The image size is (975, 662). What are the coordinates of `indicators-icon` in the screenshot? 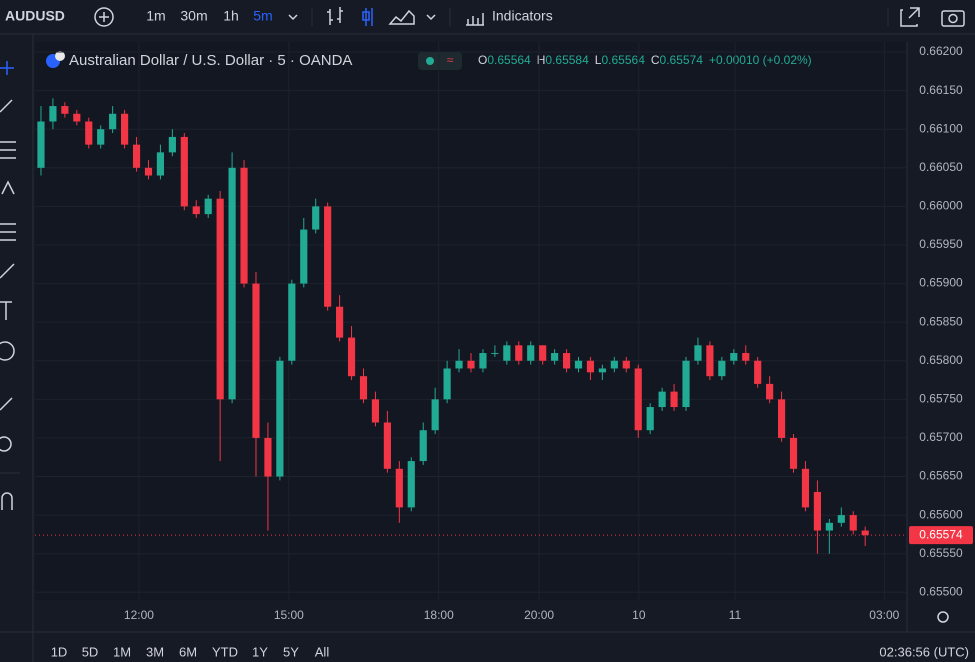 It's located at (475, 19).